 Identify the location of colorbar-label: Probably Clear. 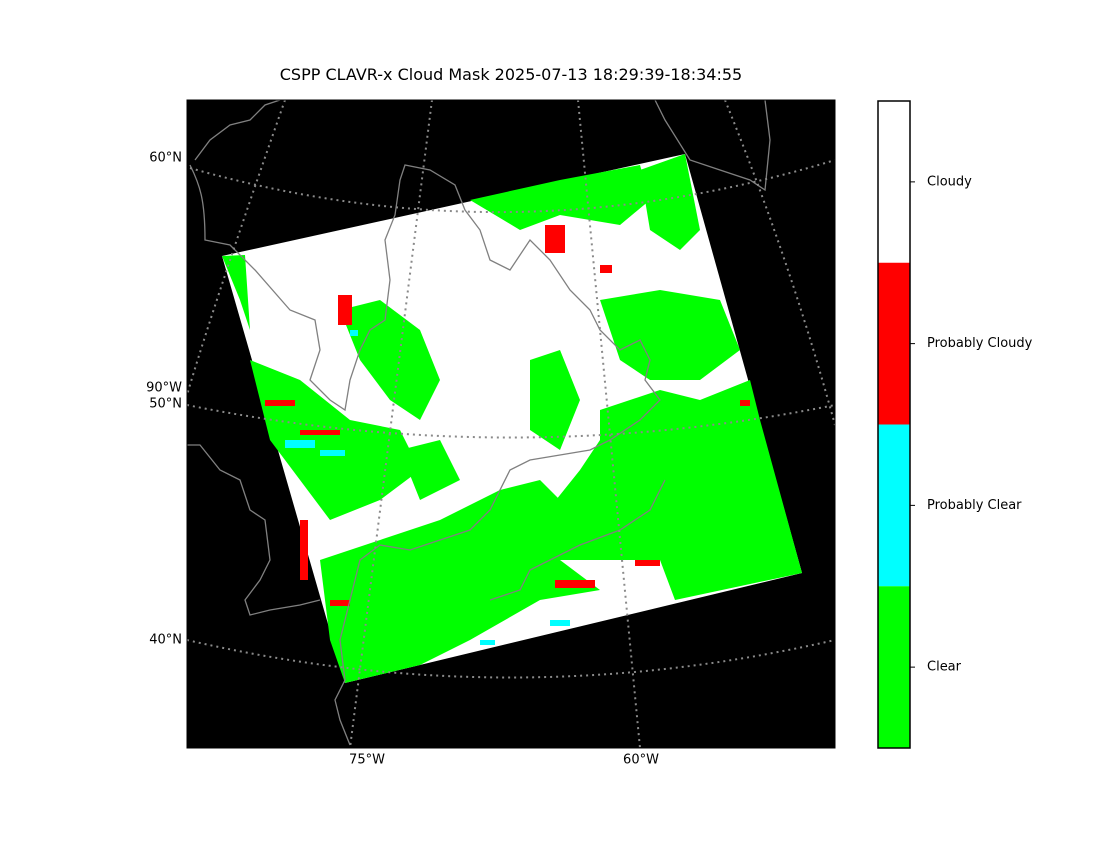
(974, 505).